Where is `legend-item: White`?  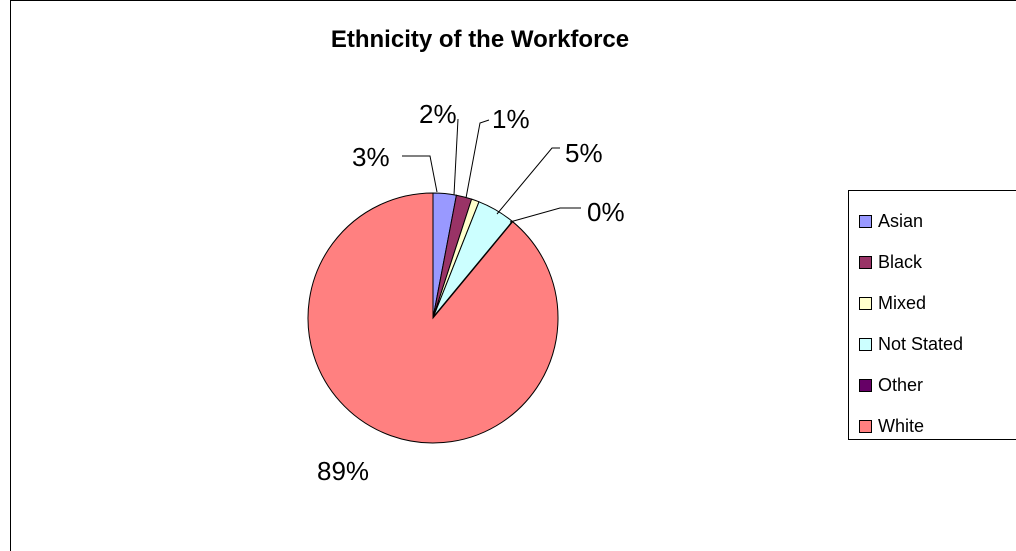 legend-item: White is located at coordinates (891, 426).